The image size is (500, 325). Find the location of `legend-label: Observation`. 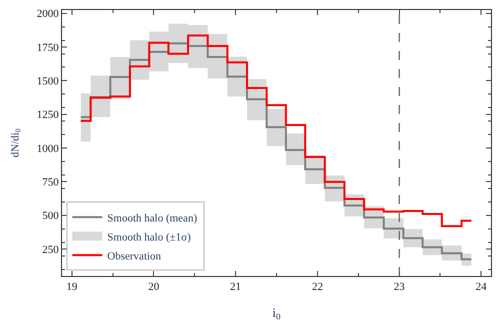

legend-label: Observation is located at coordinates (134, 256).